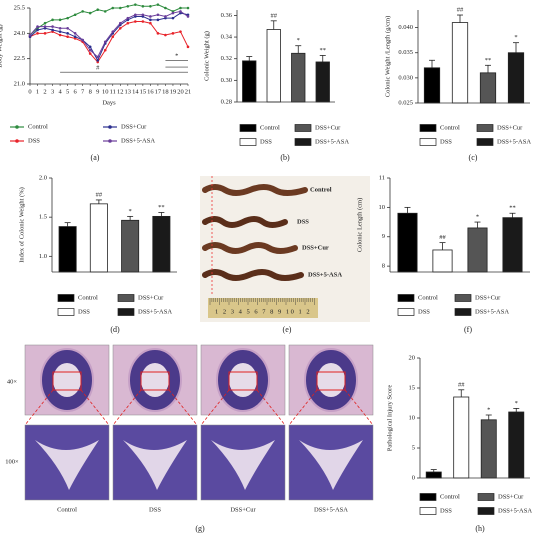  What do you see at coordinates (243, 509) in the screenshot?
I see `column-label: DSS+Cur` at bounding box center [243, 509].